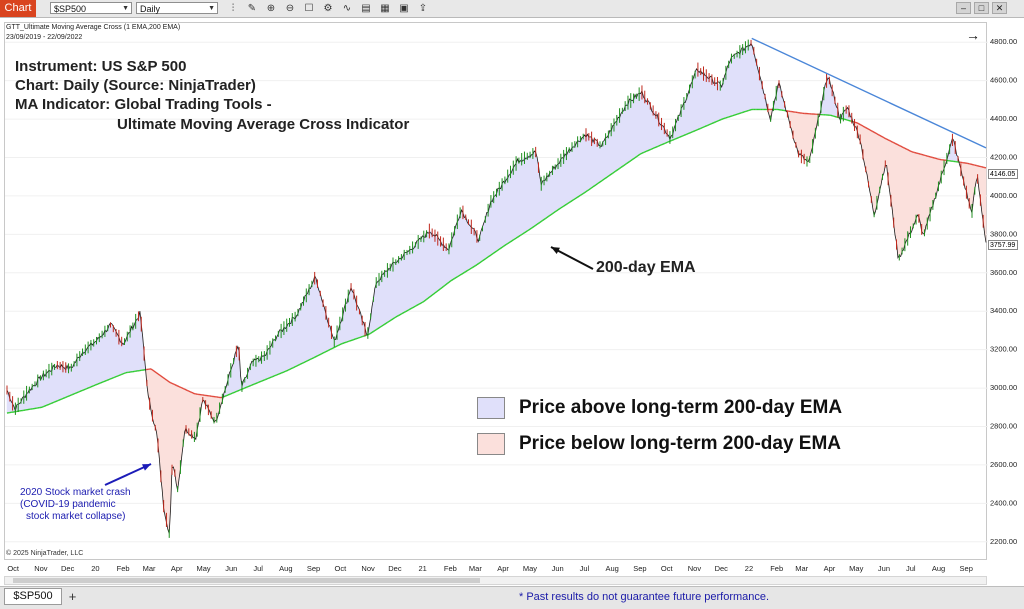 This screenshot has width=1024, height=609. I want to click on data-box-icon: ▦, so click(385, 8).